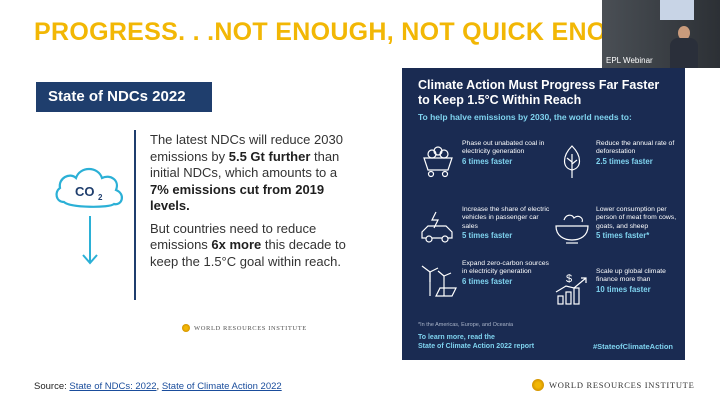 Image resolution: width=720 pixels, height=404 pixels. Describe the element at coordinates (237, 197) in the screenshot. I see `ndc-p1-bold-cut: 7% emissions cut from 2019 levels.` at that location.